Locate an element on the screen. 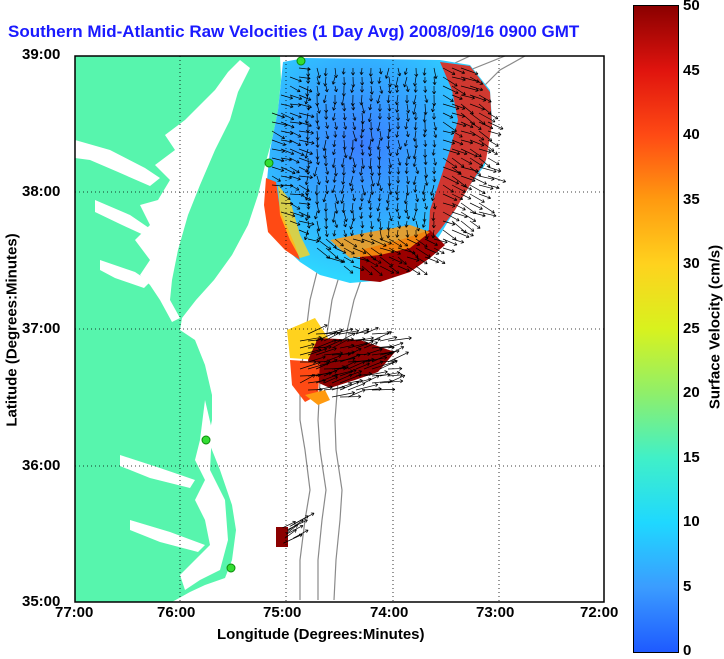 The image size is (724, 659). y-tick-label: 35:00 is located at coordinates (41, 601).